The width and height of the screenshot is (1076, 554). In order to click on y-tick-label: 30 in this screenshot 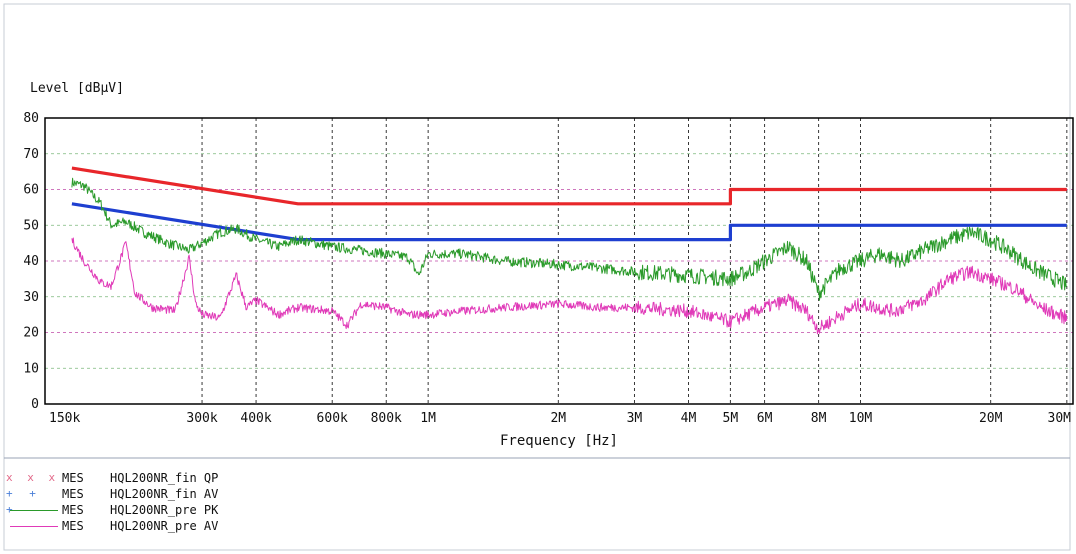, I will do `click(31, 297)`.